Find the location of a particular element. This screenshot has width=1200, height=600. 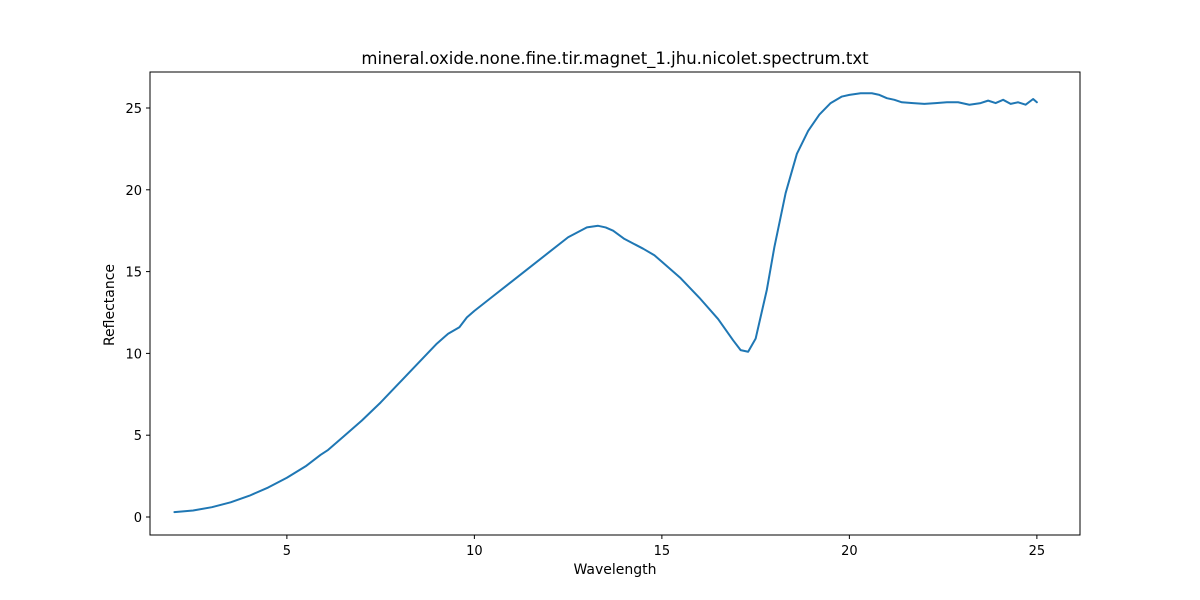

y-tick-label-20: 20 is located at coordinates (133, 191).